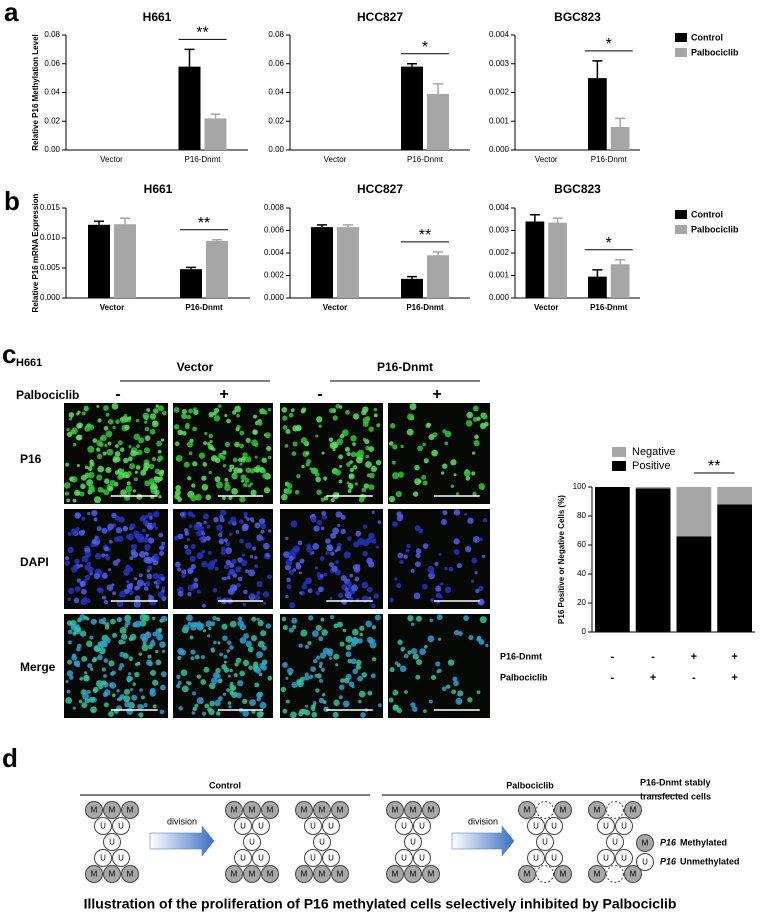  Describe the element at coordinates (612, 559) in the screenshot. I see `bar-segment` at that location.